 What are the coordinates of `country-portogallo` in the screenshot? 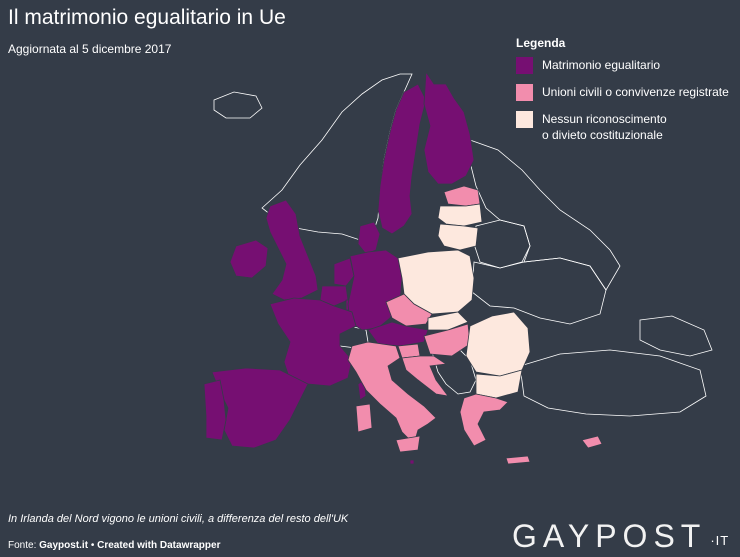 It's located at (215, 410).